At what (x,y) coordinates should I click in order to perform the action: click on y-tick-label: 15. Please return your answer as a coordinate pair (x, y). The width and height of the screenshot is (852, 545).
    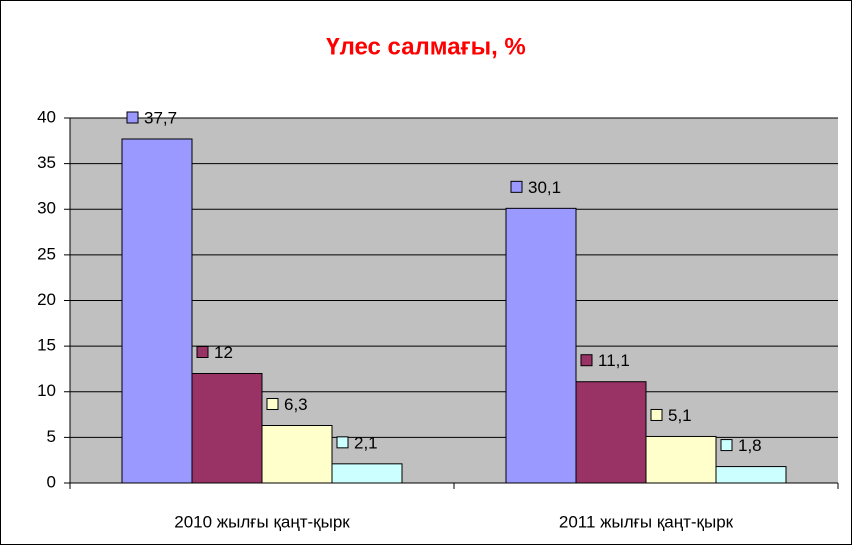
    Looking at the image, I should click on (46, 345).